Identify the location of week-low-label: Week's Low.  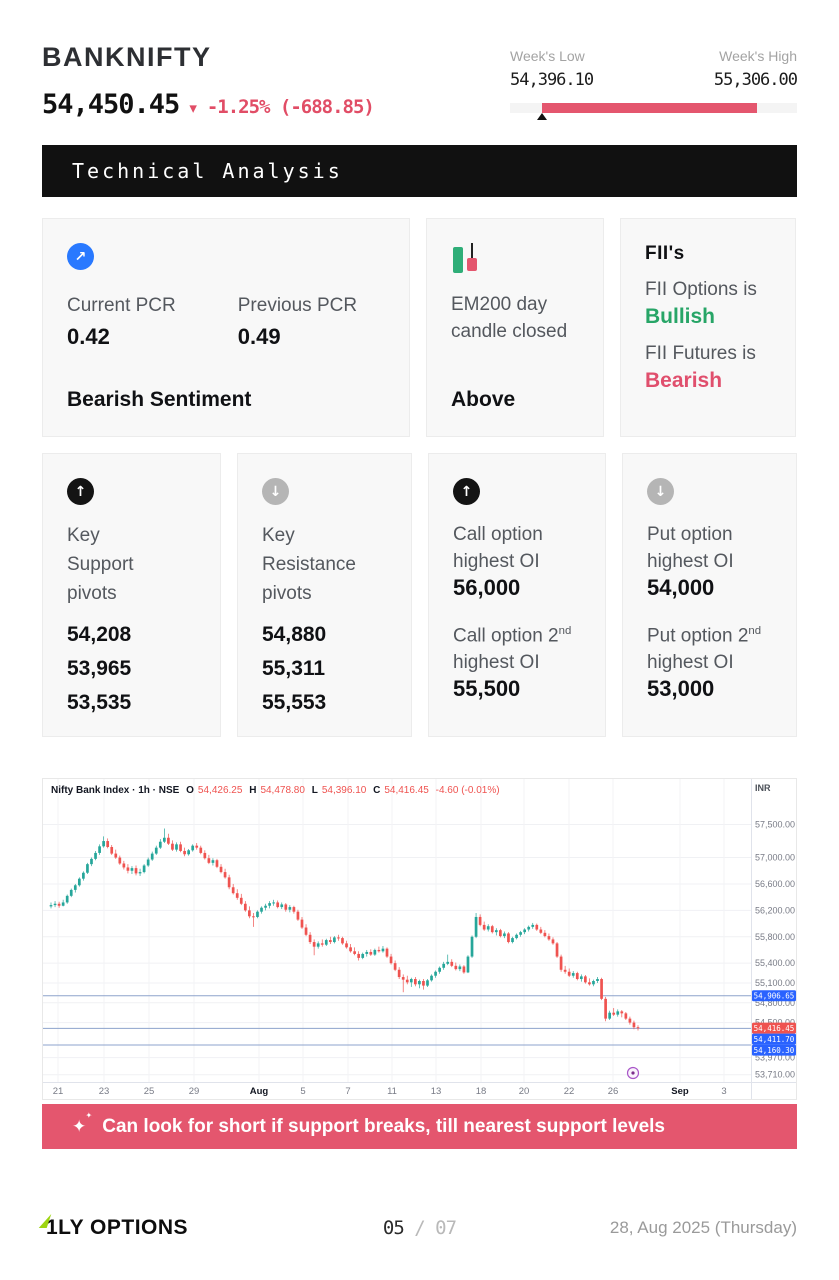
(547, 56).